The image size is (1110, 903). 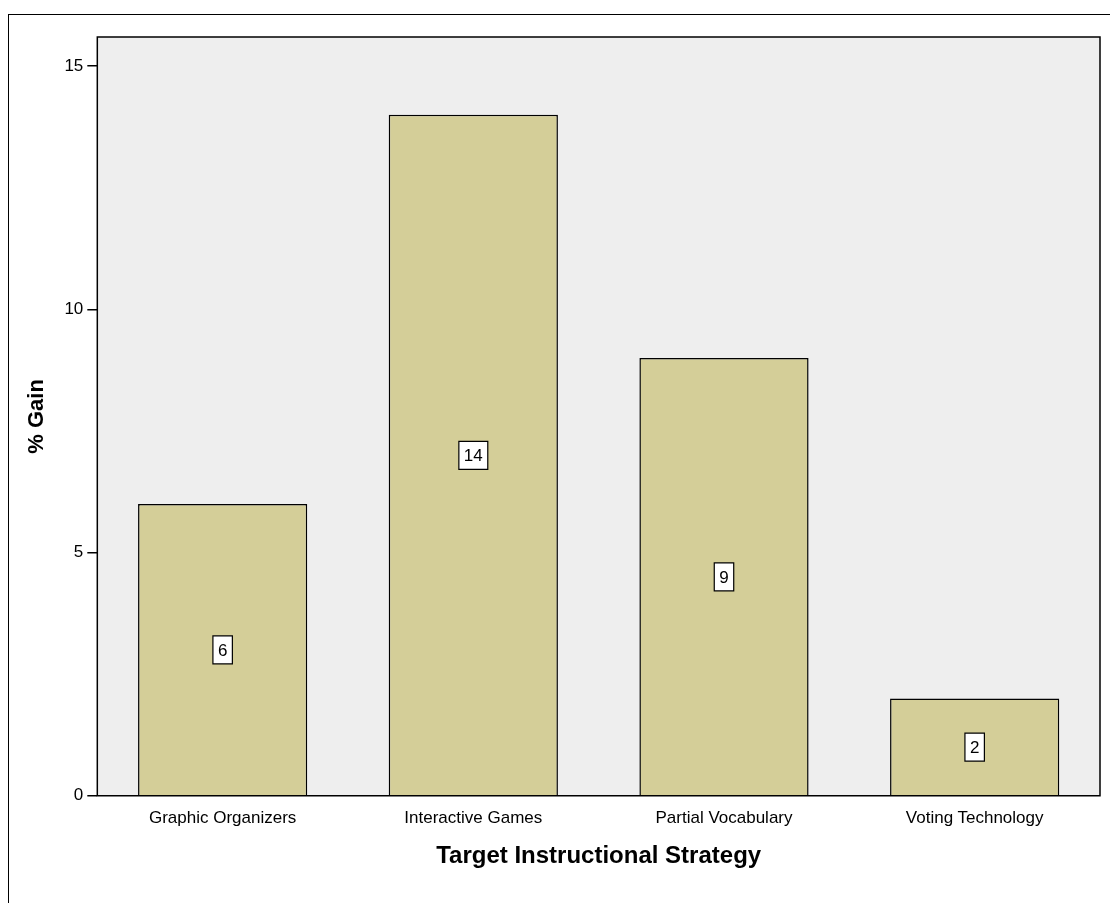 I want to click on data-label: 14, so click(x=473, y=455).